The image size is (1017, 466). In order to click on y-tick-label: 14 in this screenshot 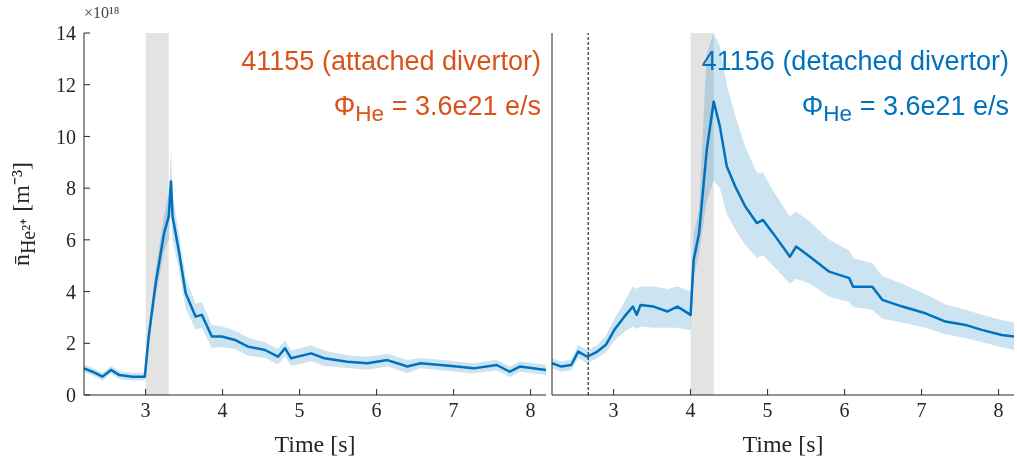, I will do `click(66, 33)`.